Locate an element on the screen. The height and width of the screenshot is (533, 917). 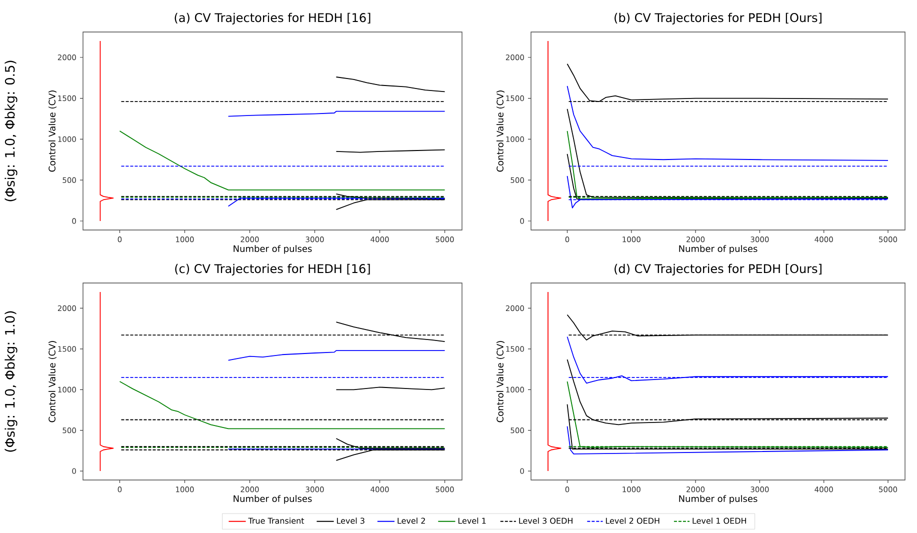
legend-label: Level 2 OEDH is located at coordinates (633, 521).